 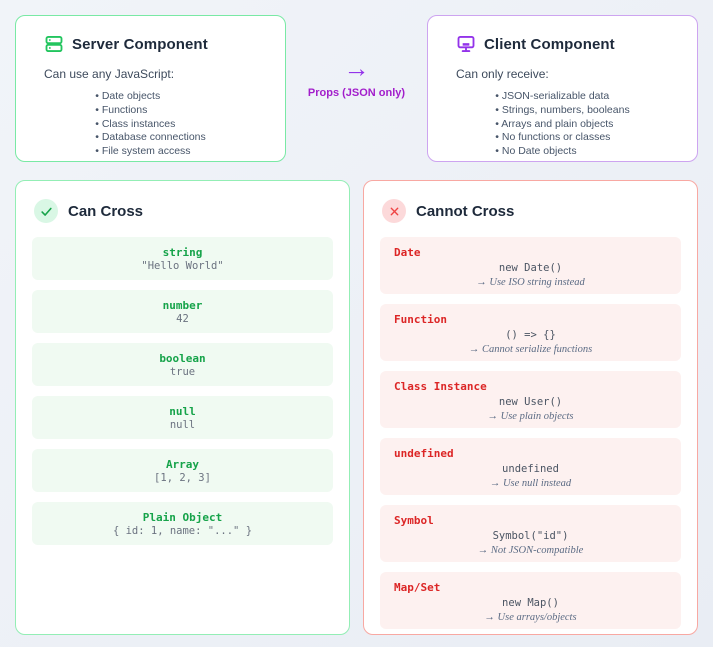 I want to click on example-value: undefined, so click(x=530, y=469).